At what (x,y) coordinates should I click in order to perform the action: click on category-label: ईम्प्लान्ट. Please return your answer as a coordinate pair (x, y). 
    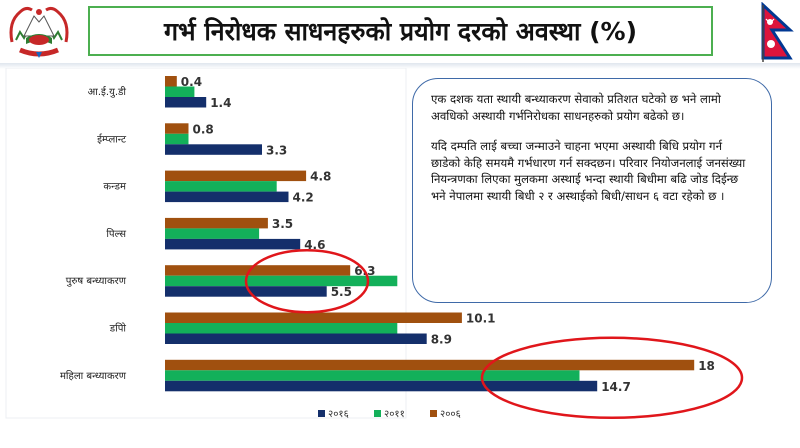
    Looking at the image, I should click on (112, 139).